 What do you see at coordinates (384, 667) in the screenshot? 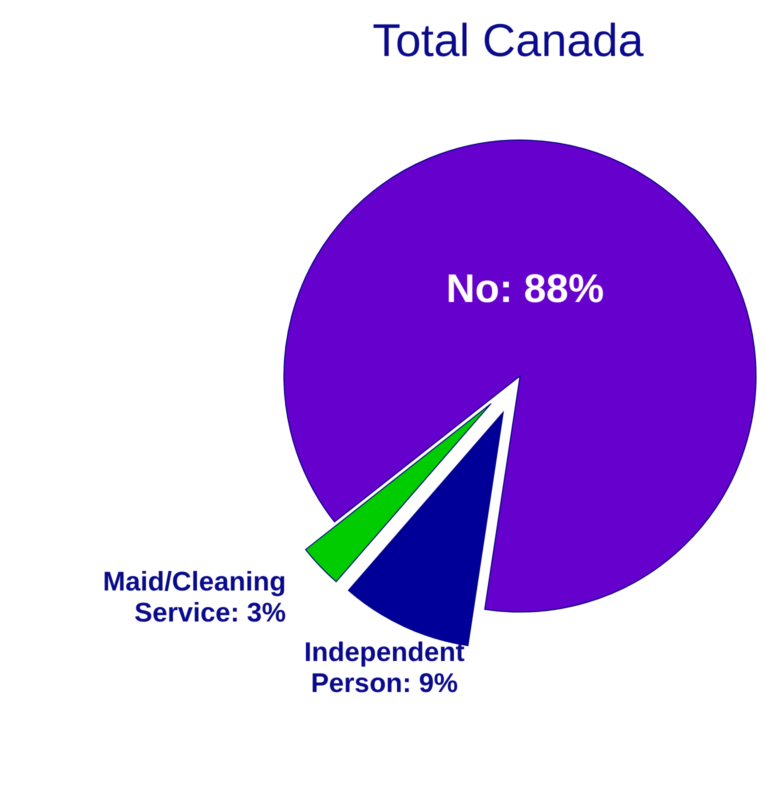
I see `slice-label: Independent Person: 9%` at bounding box center [384, 667].